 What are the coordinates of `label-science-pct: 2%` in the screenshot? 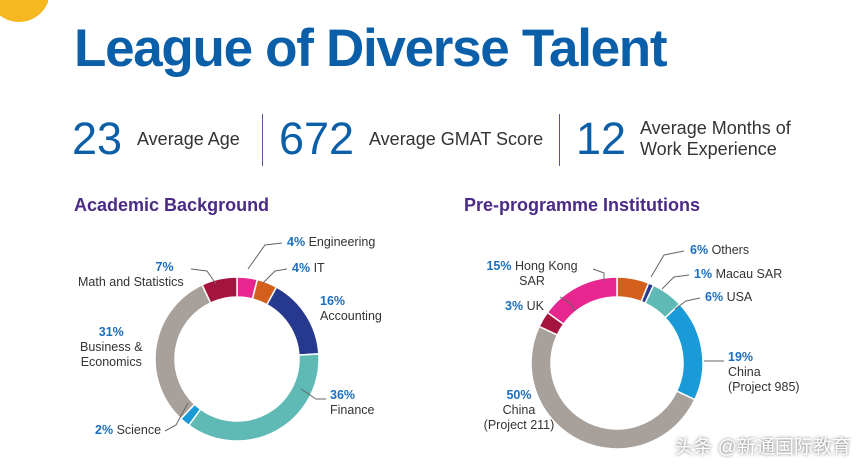 It's located at (104, 430).